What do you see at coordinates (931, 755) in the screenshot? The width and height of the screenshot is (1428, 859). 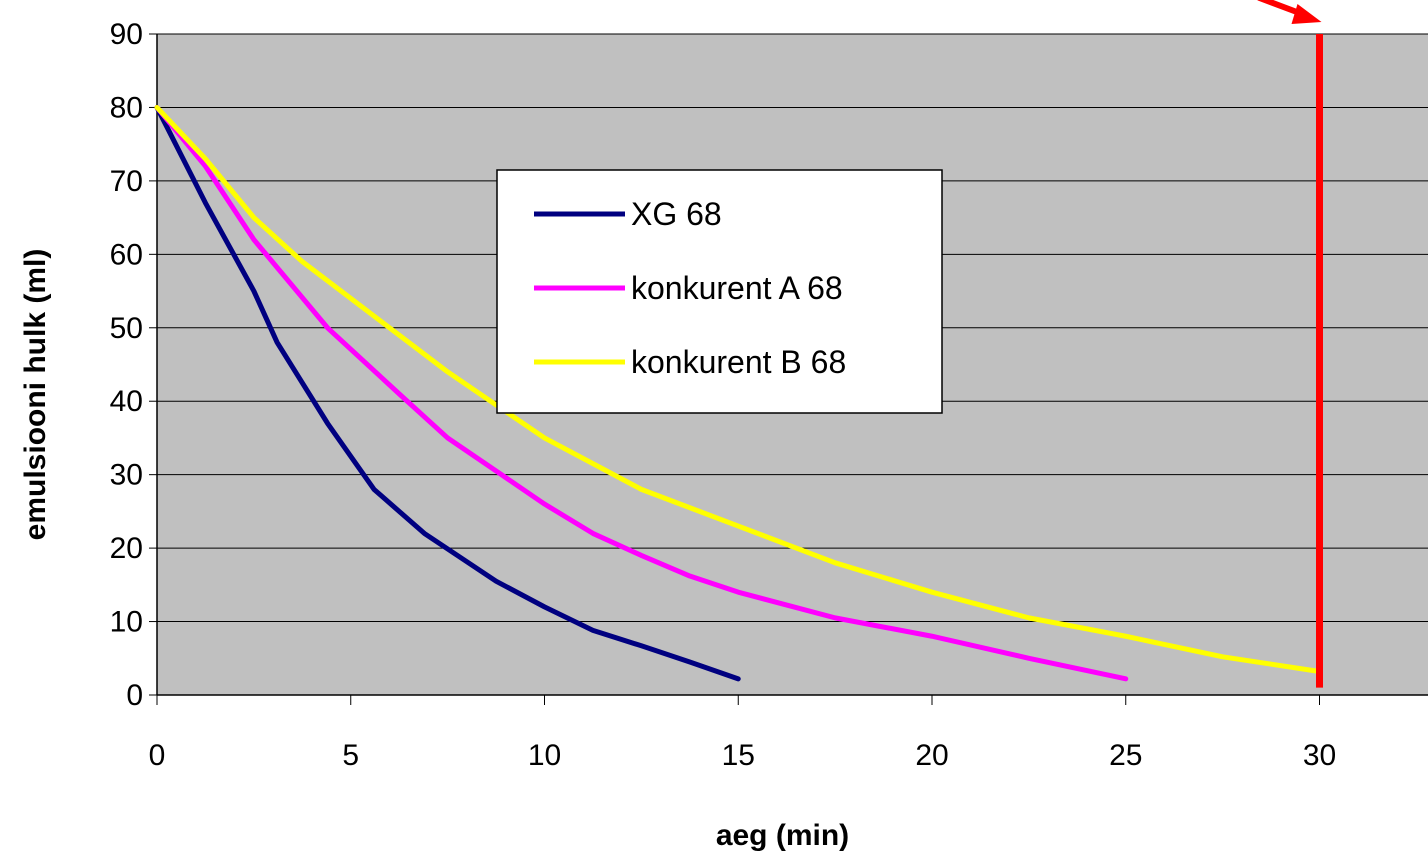 I see `x-tick-label: 20` at bounding box center [931, 755].